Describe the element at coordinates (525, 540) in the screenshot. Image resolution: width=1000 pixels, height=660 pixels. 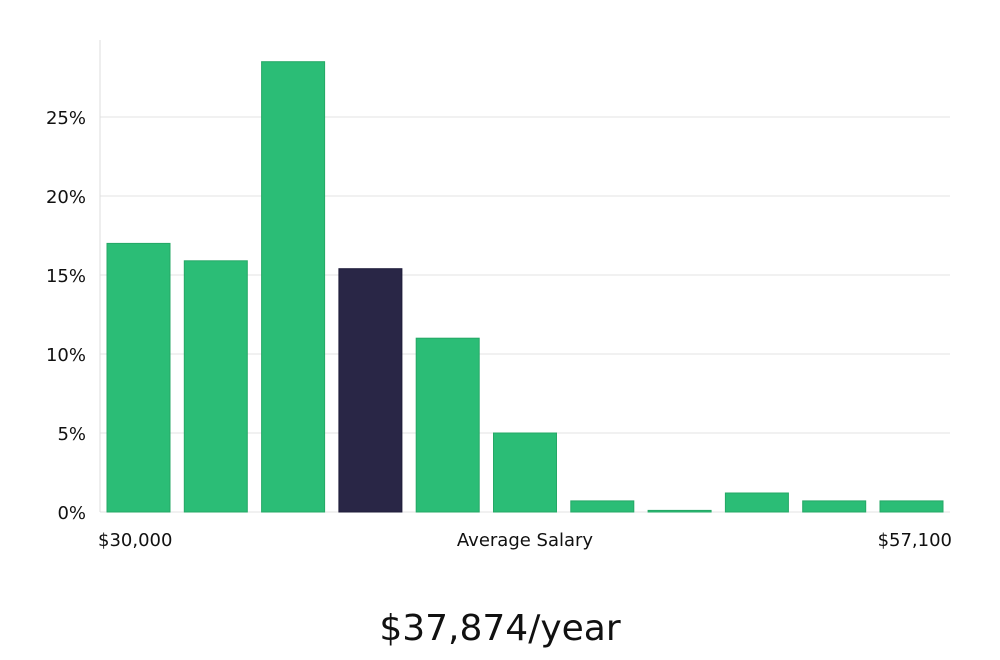
I see `x-axis-label: Average Salary` at that location.